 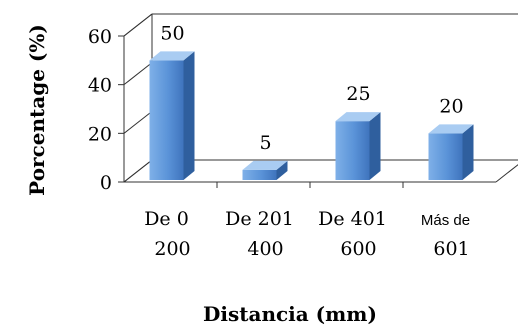 I want to click on x-tick-label: Más de, so click(x=445, y=220).